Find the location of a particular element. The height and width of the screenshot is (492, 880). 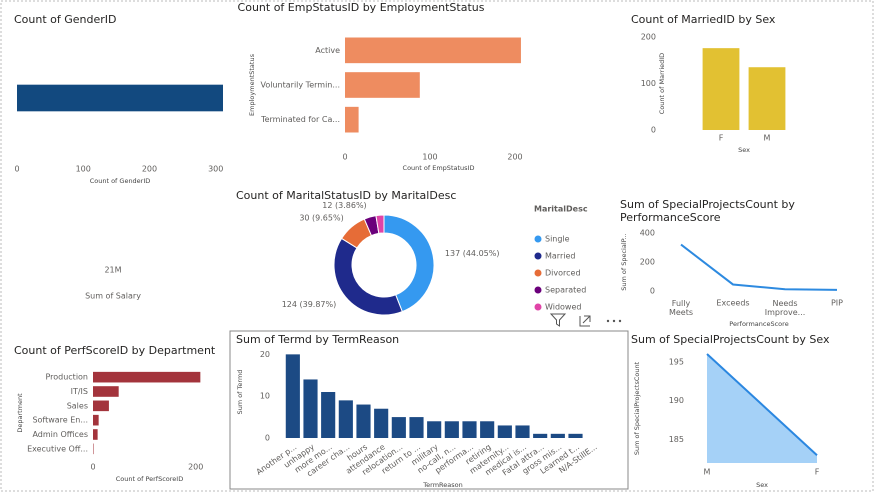

card-value: 21M is located at coordinates (112, 270).